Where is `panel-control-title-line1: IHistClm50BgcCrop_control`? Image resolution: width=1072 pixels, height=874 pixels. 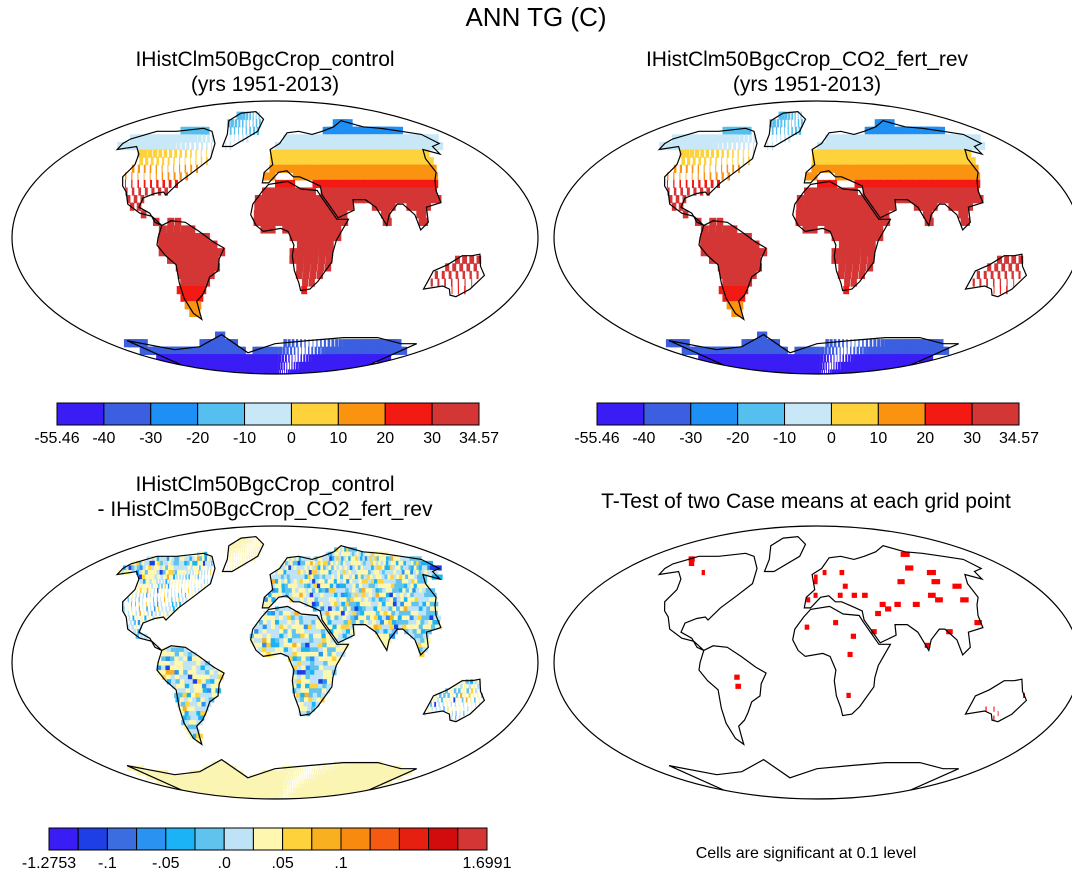 panel-control-title-line1: IHistClm50BgcCrop_control is located at coordinates (265, 59).